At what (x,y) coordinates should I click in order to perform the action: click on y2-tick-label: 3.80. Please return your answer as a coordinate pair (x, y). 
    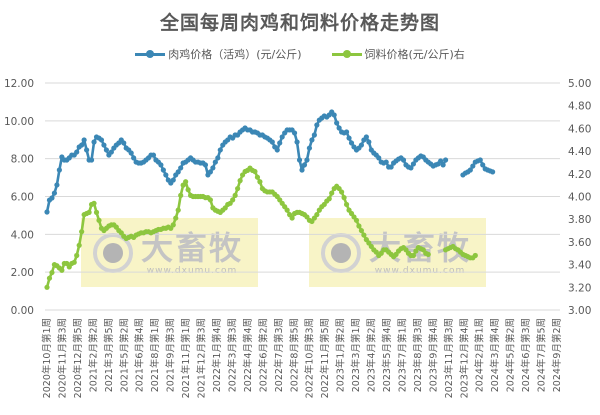
    Looking at the image, I should click on (579, 220).